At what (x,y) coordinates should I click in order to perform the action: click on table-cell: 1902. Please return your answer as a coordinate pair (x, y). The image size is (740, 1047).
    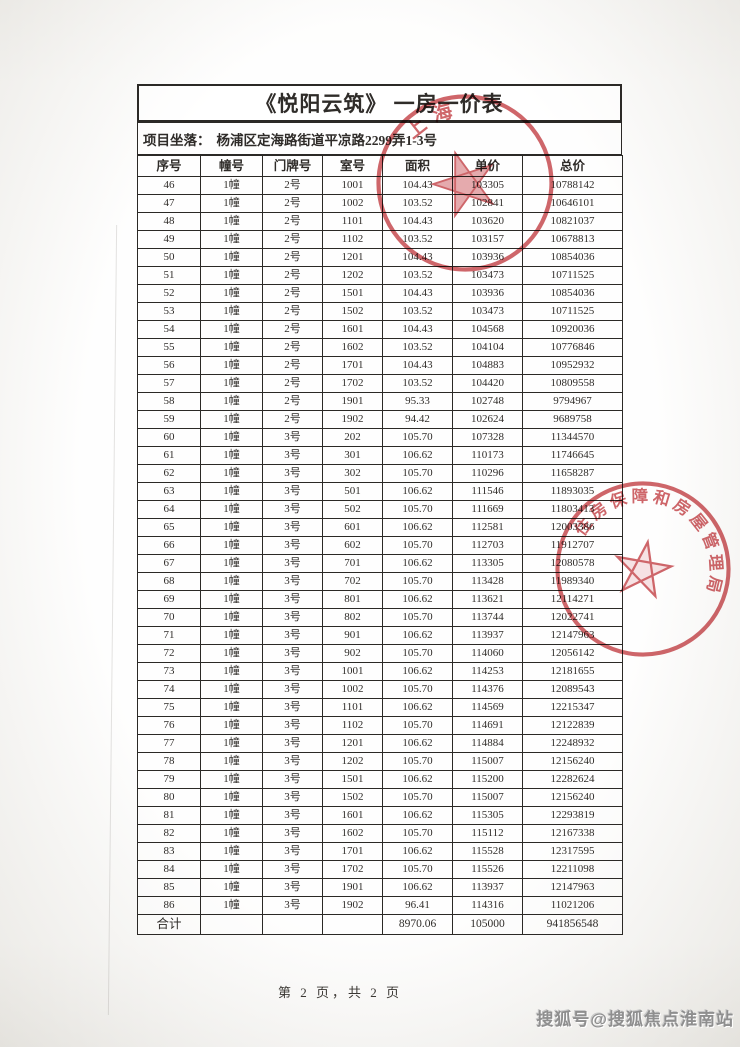
    Looking at the image, I should click on (352, 419).